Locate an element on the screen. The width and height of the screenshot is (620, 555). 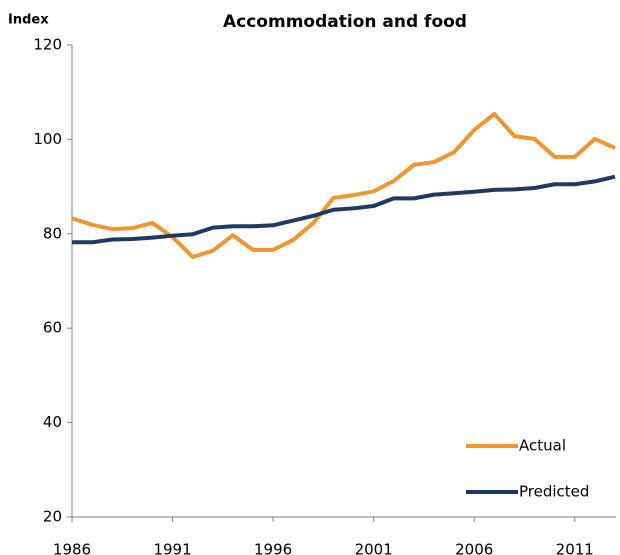
y-tick-label: 20 is located at coordinates (52, 517).